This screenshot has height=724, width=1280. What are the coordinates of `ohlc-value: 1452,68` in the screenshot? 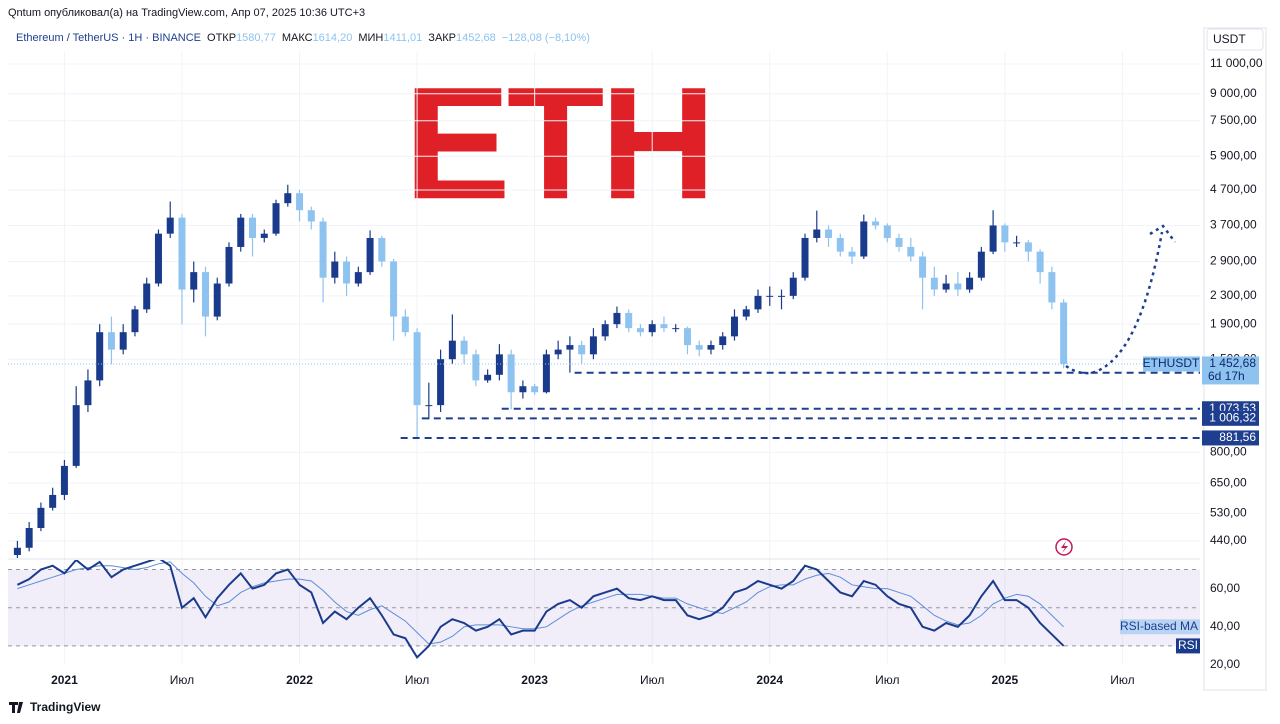 It's located at (476, 38).